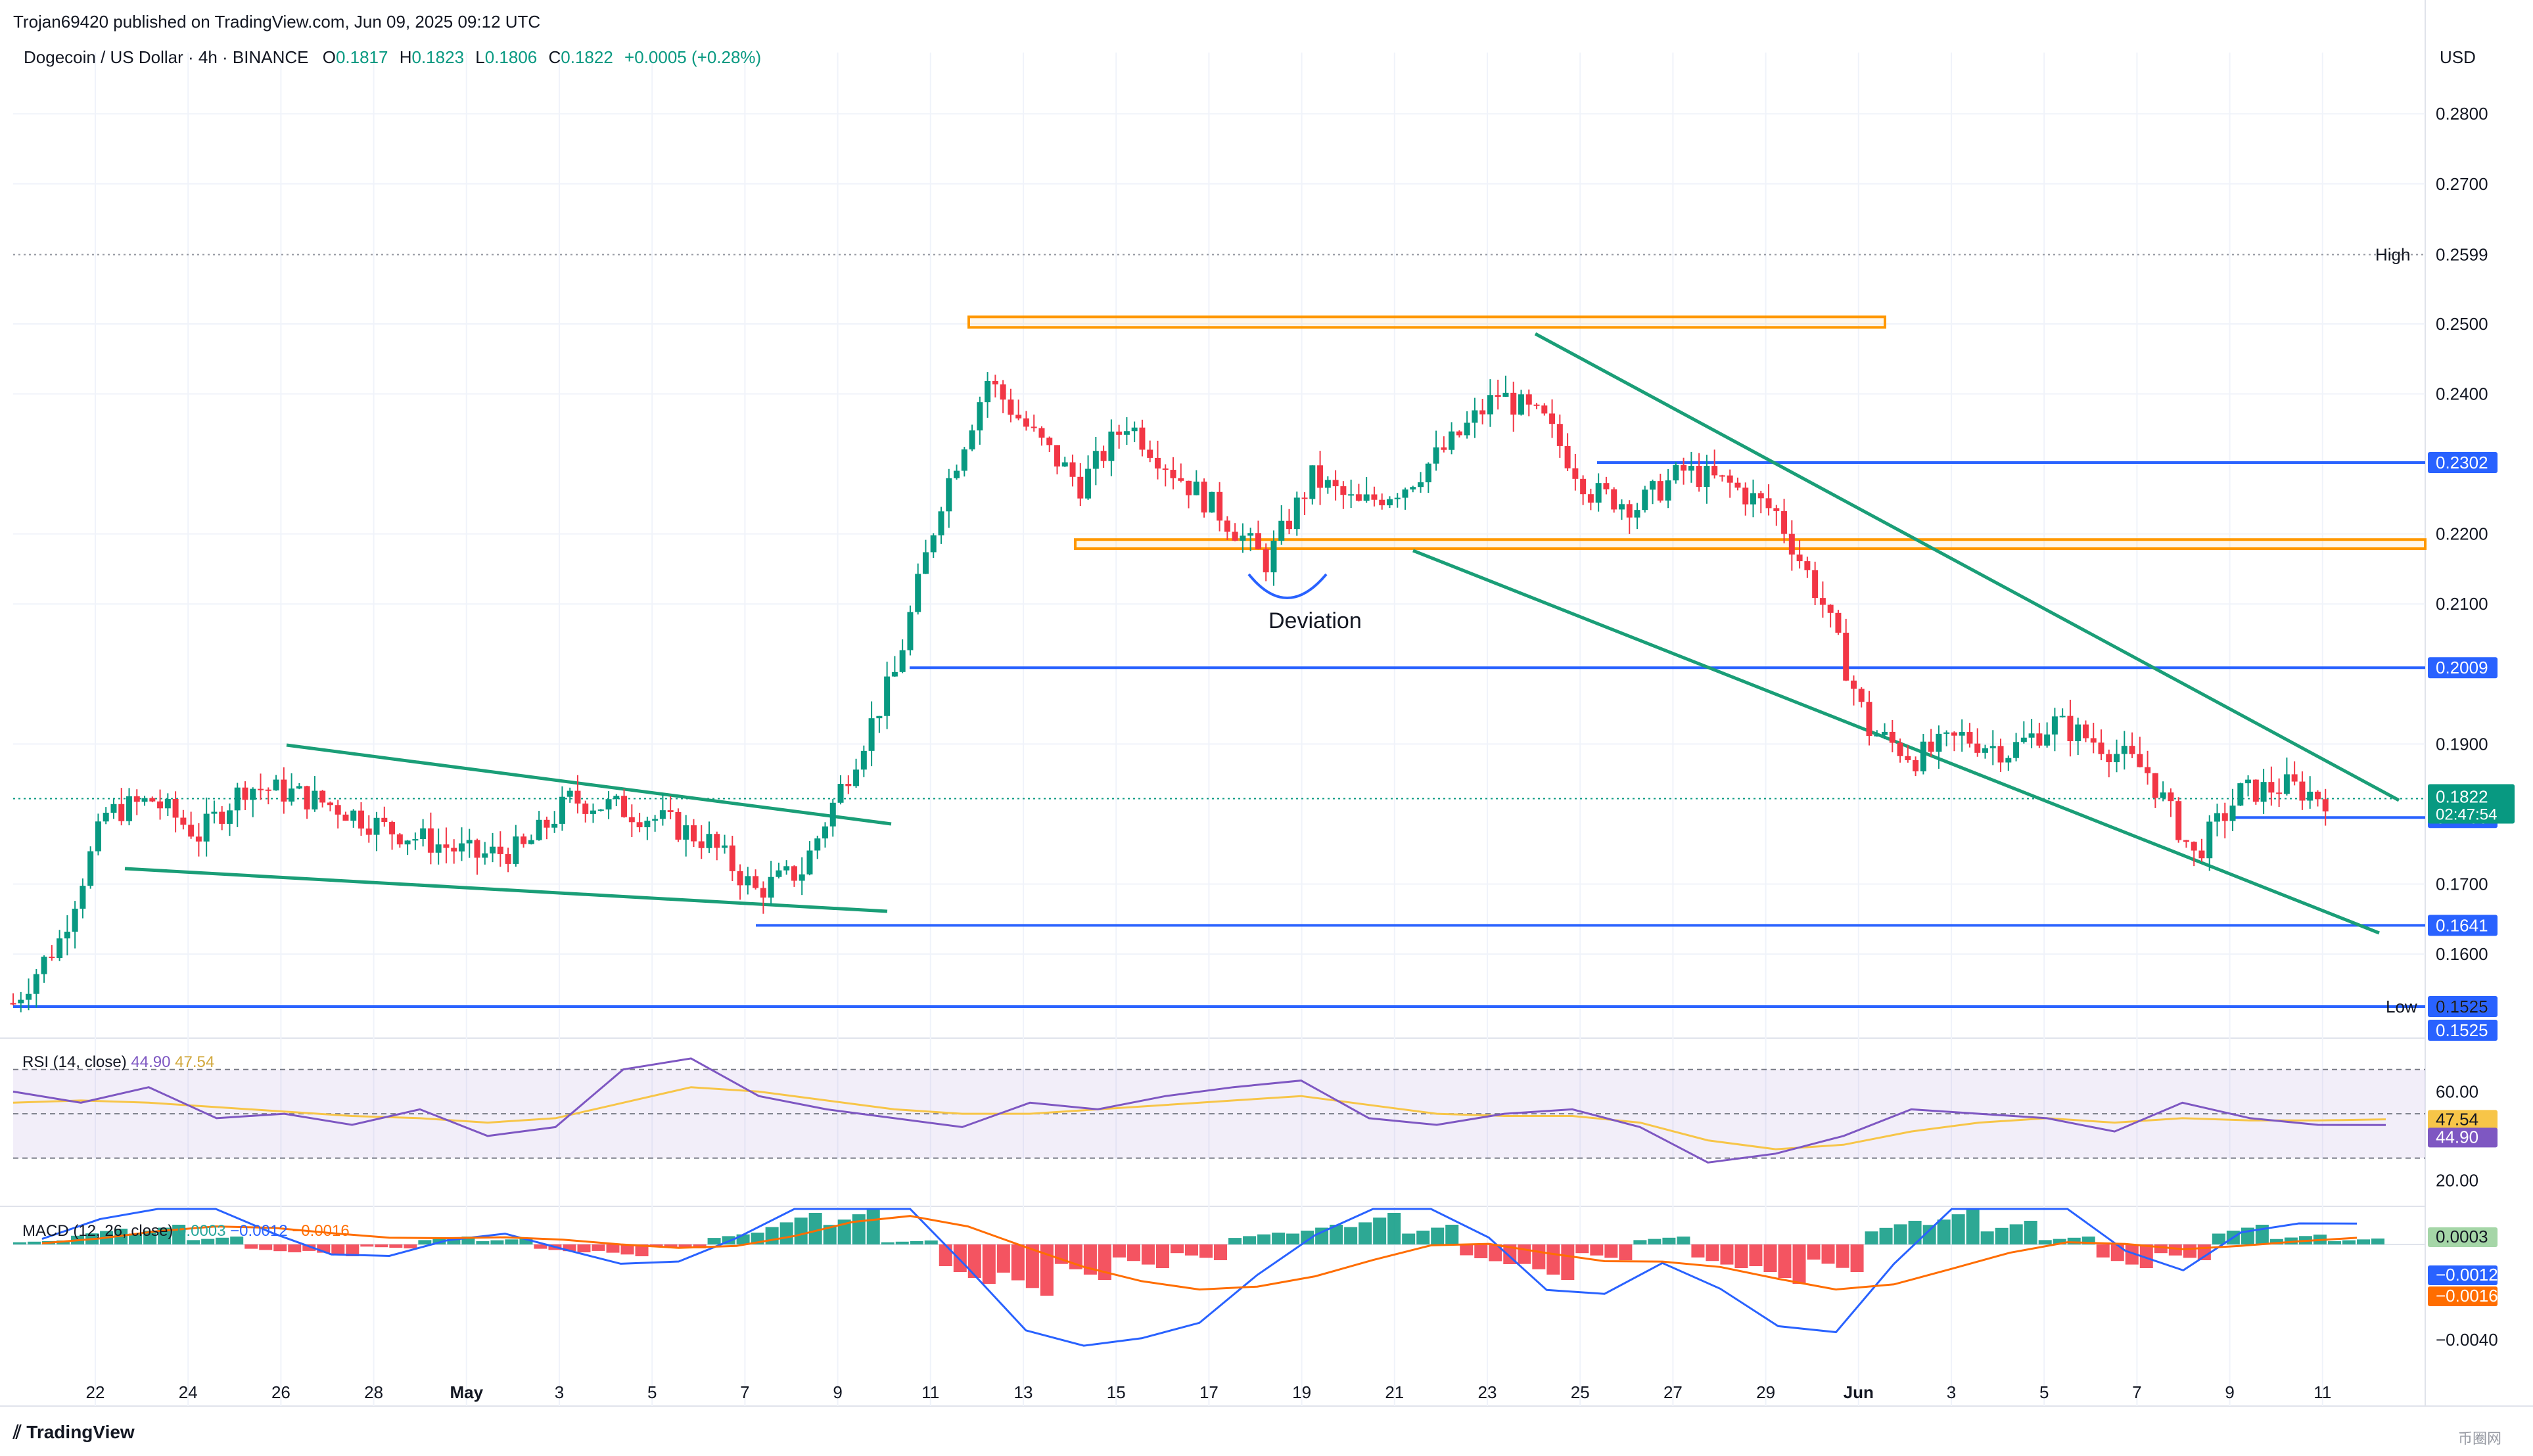 The height and width of the screenshot is (1456, 2533). I want to click on y-tick-label: 0.1900, so click(2462, 744).